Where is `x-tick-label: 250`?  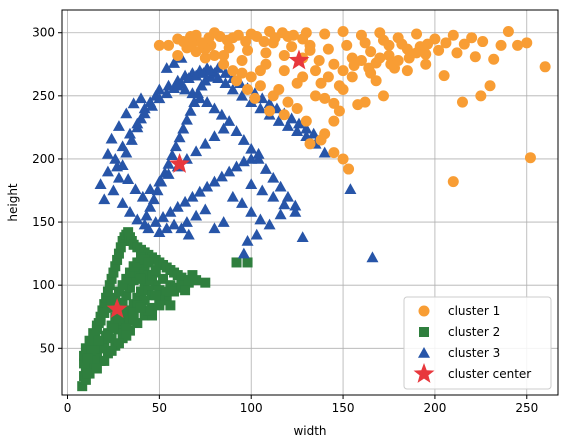
x-tick-label: 250 is located at coordinates (526, 408).